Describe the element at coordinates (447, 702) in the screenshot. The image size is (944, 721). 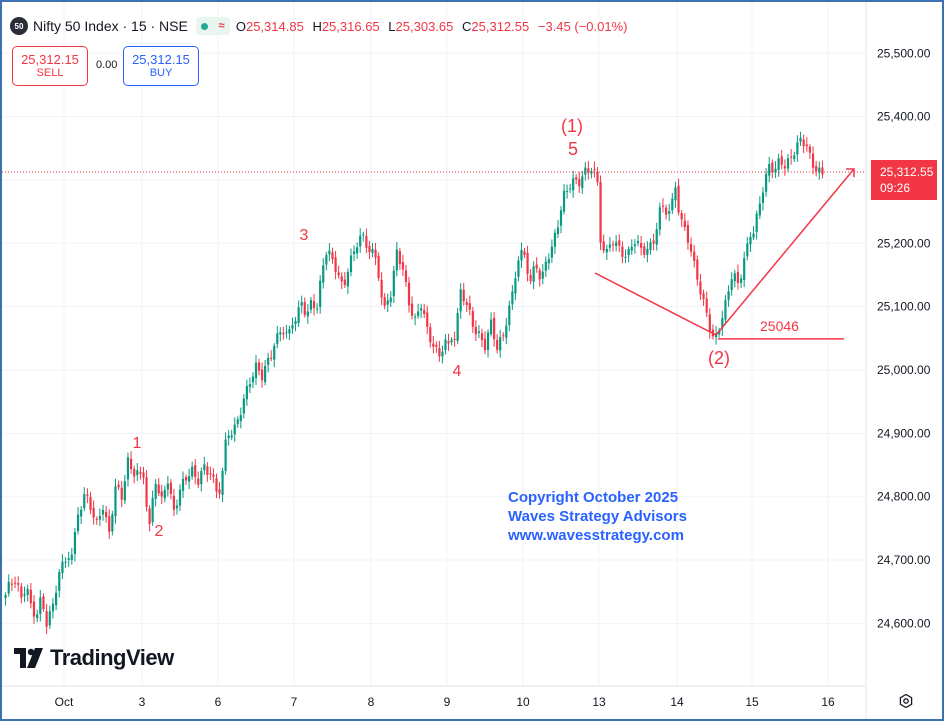
I see `x-tick-label: 9` at that location.